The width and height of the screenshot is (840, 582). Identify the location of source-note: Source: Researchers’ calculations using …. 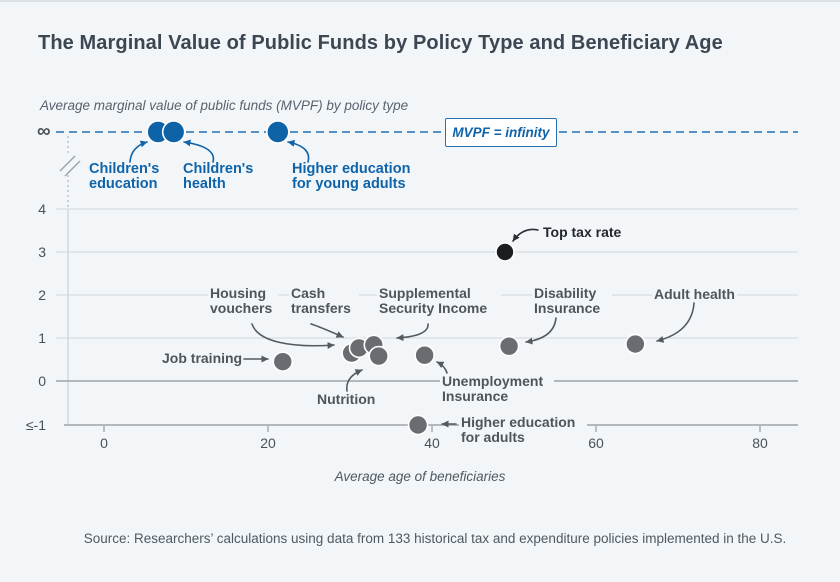
(435, 538).